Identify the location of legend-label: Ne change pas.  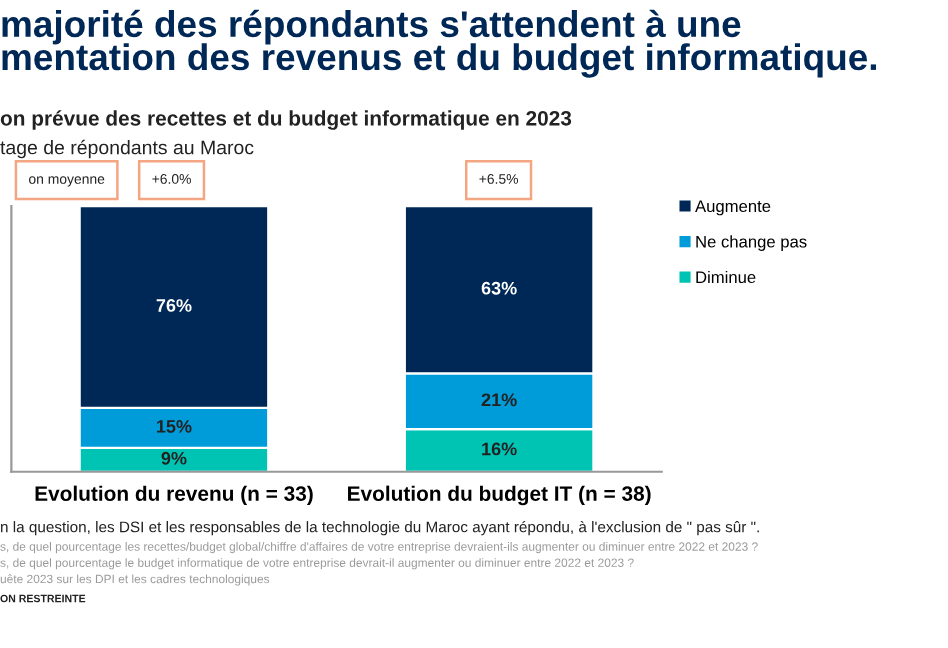
(751, 243).